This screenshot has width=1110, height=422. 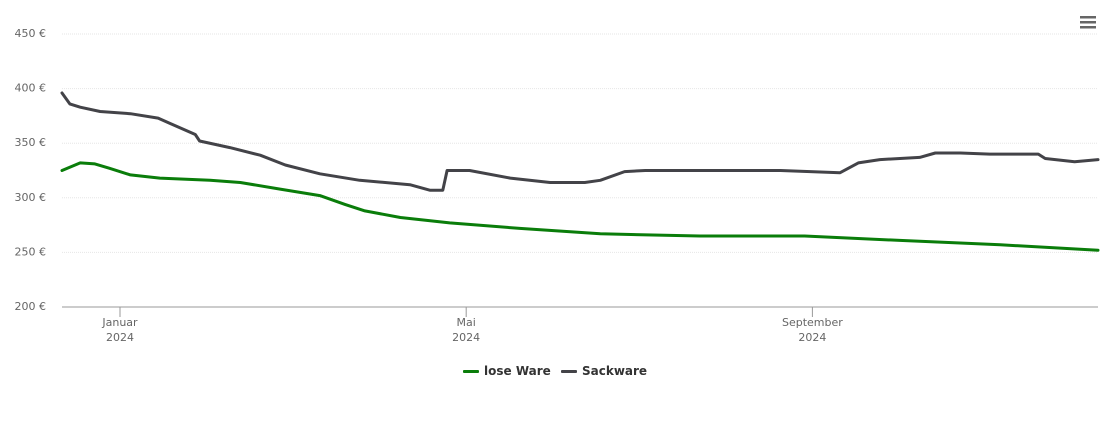 What do you see at coordinates (31, 197) in the screenshot?
I see `y-tick-label: 300 €` at bounding box center [31, 197].